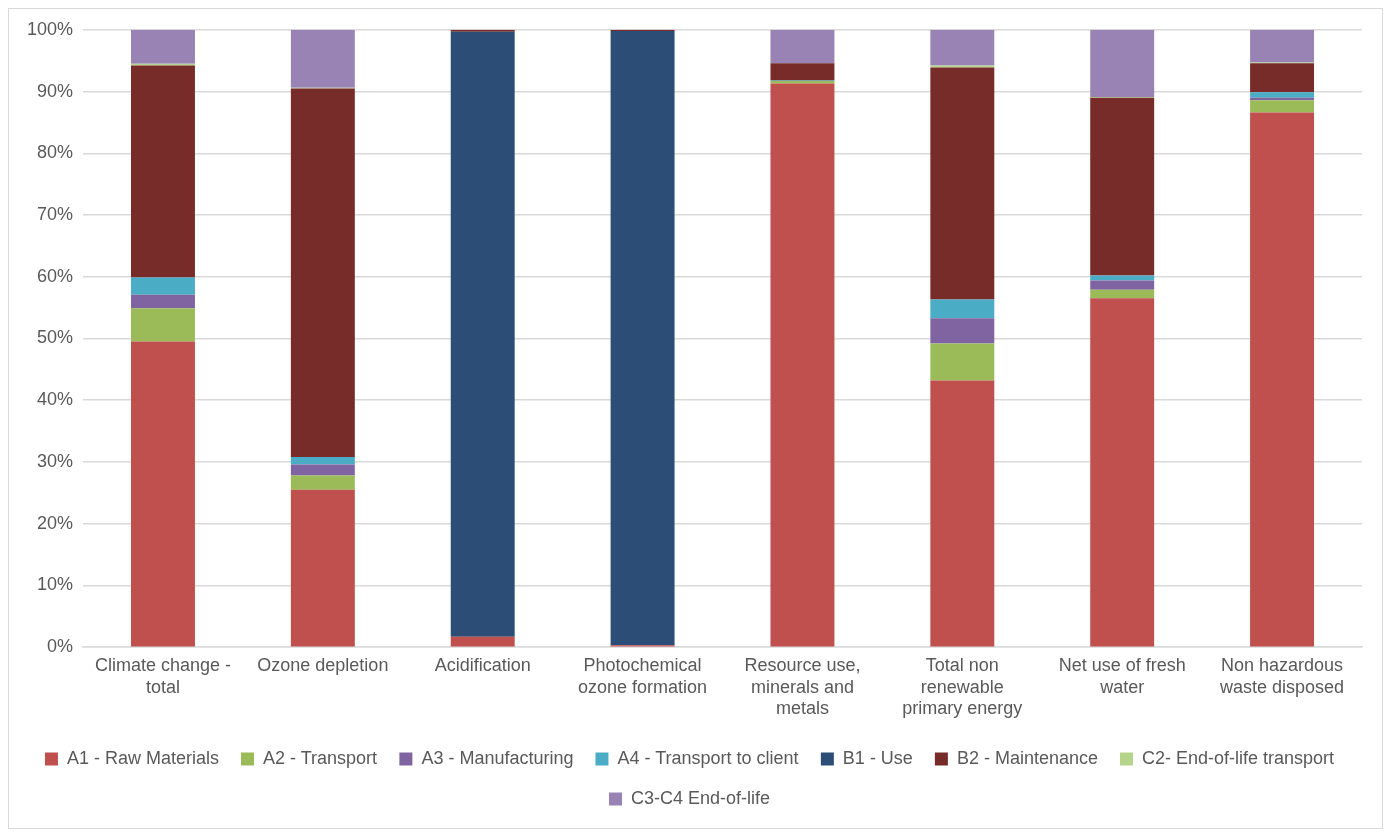 Image resolution: width=1391 pixels, height=837 pixels. I want to click on y-tick-label: 100%, so click(50, 28).